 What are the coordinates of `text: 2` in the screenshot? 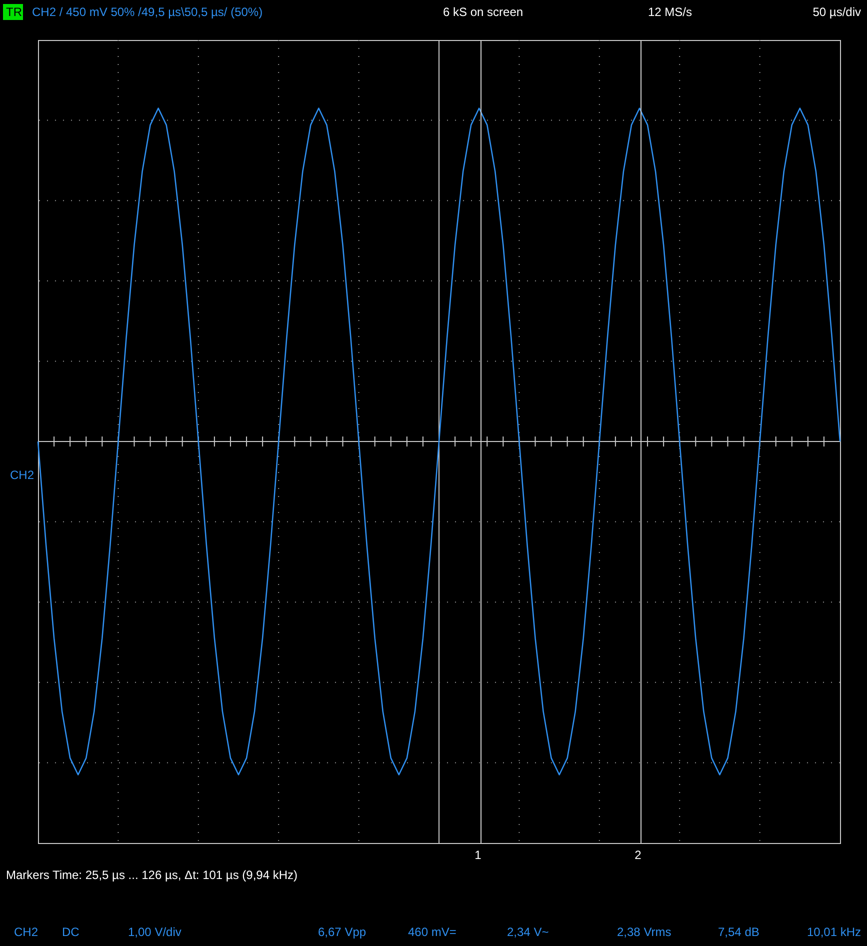 It's located at (638, 855).